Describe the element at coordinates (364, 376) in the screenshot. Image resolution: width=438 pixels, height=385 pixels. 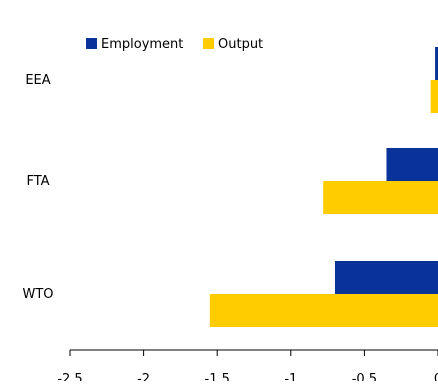
I see `x-tick-label: -0.5` at that location.